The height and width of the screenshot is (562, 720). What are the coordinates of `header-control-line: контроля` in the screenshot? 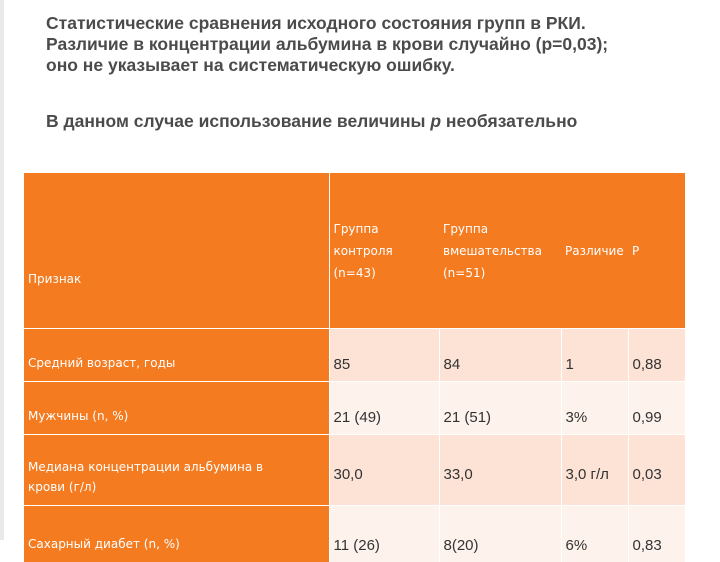 It's located at (363, 250).